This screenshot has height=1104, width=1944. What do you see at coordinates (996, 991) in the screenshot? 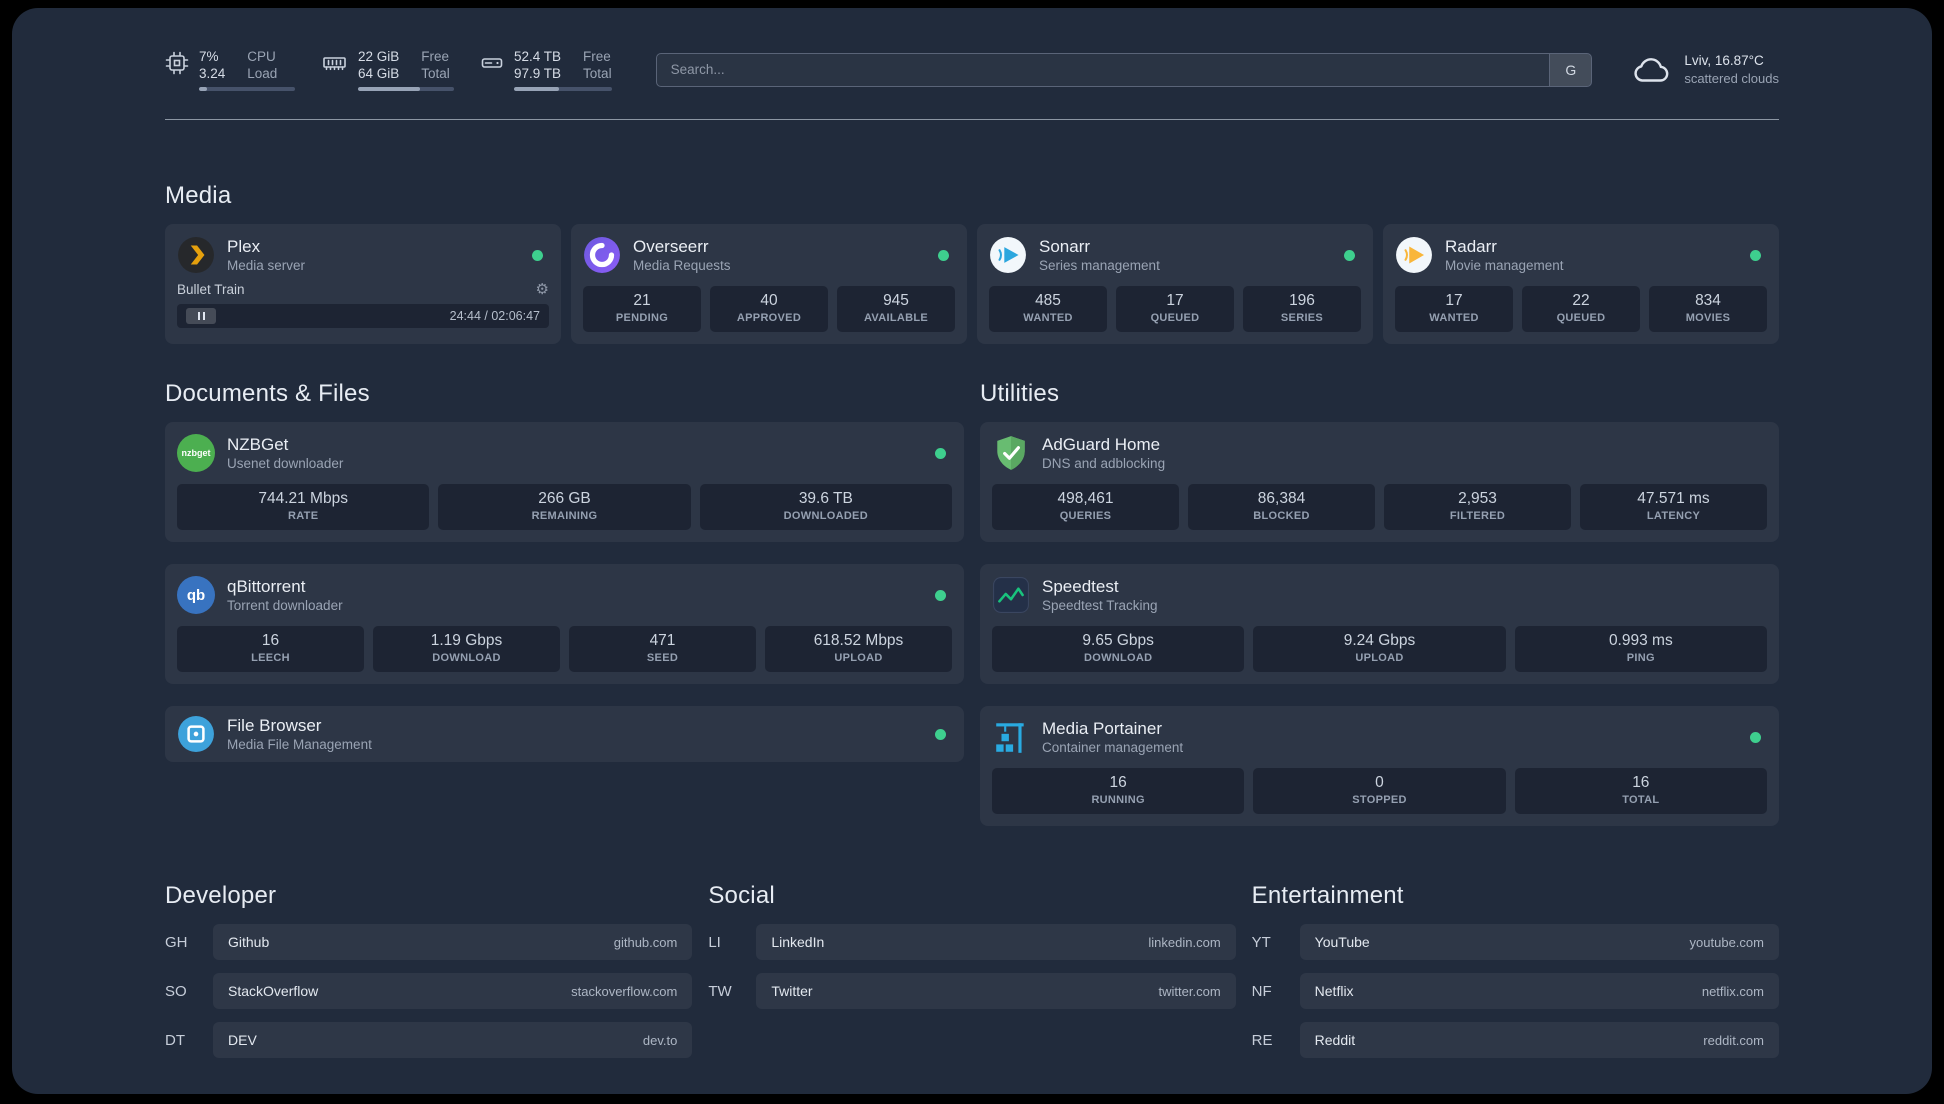
I see `bookmark-link-twitter: Twitter twitter.com` at bounding box center [996, 991].